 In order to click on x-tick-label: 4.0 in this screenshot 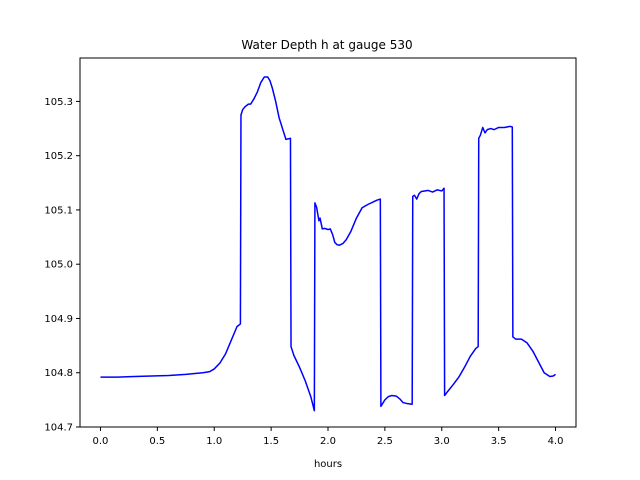, I will do `click(556, 441)`.